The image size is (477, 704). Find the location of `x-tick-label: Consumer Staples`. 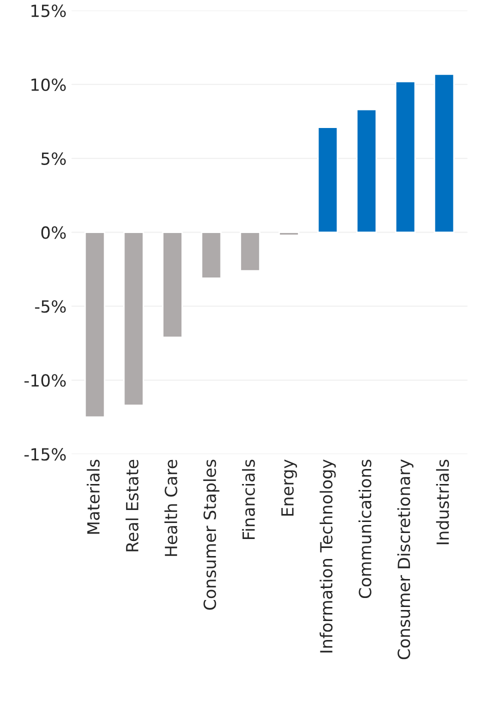

x-tick-label: Consumer Staples is located at coordinates (211, 535).